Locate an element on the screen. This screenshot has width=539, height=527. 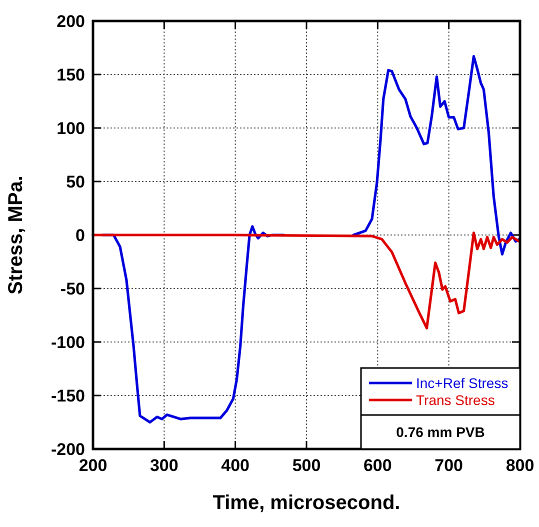
y-tick-label: 200 is located at coordinates (70, 21).